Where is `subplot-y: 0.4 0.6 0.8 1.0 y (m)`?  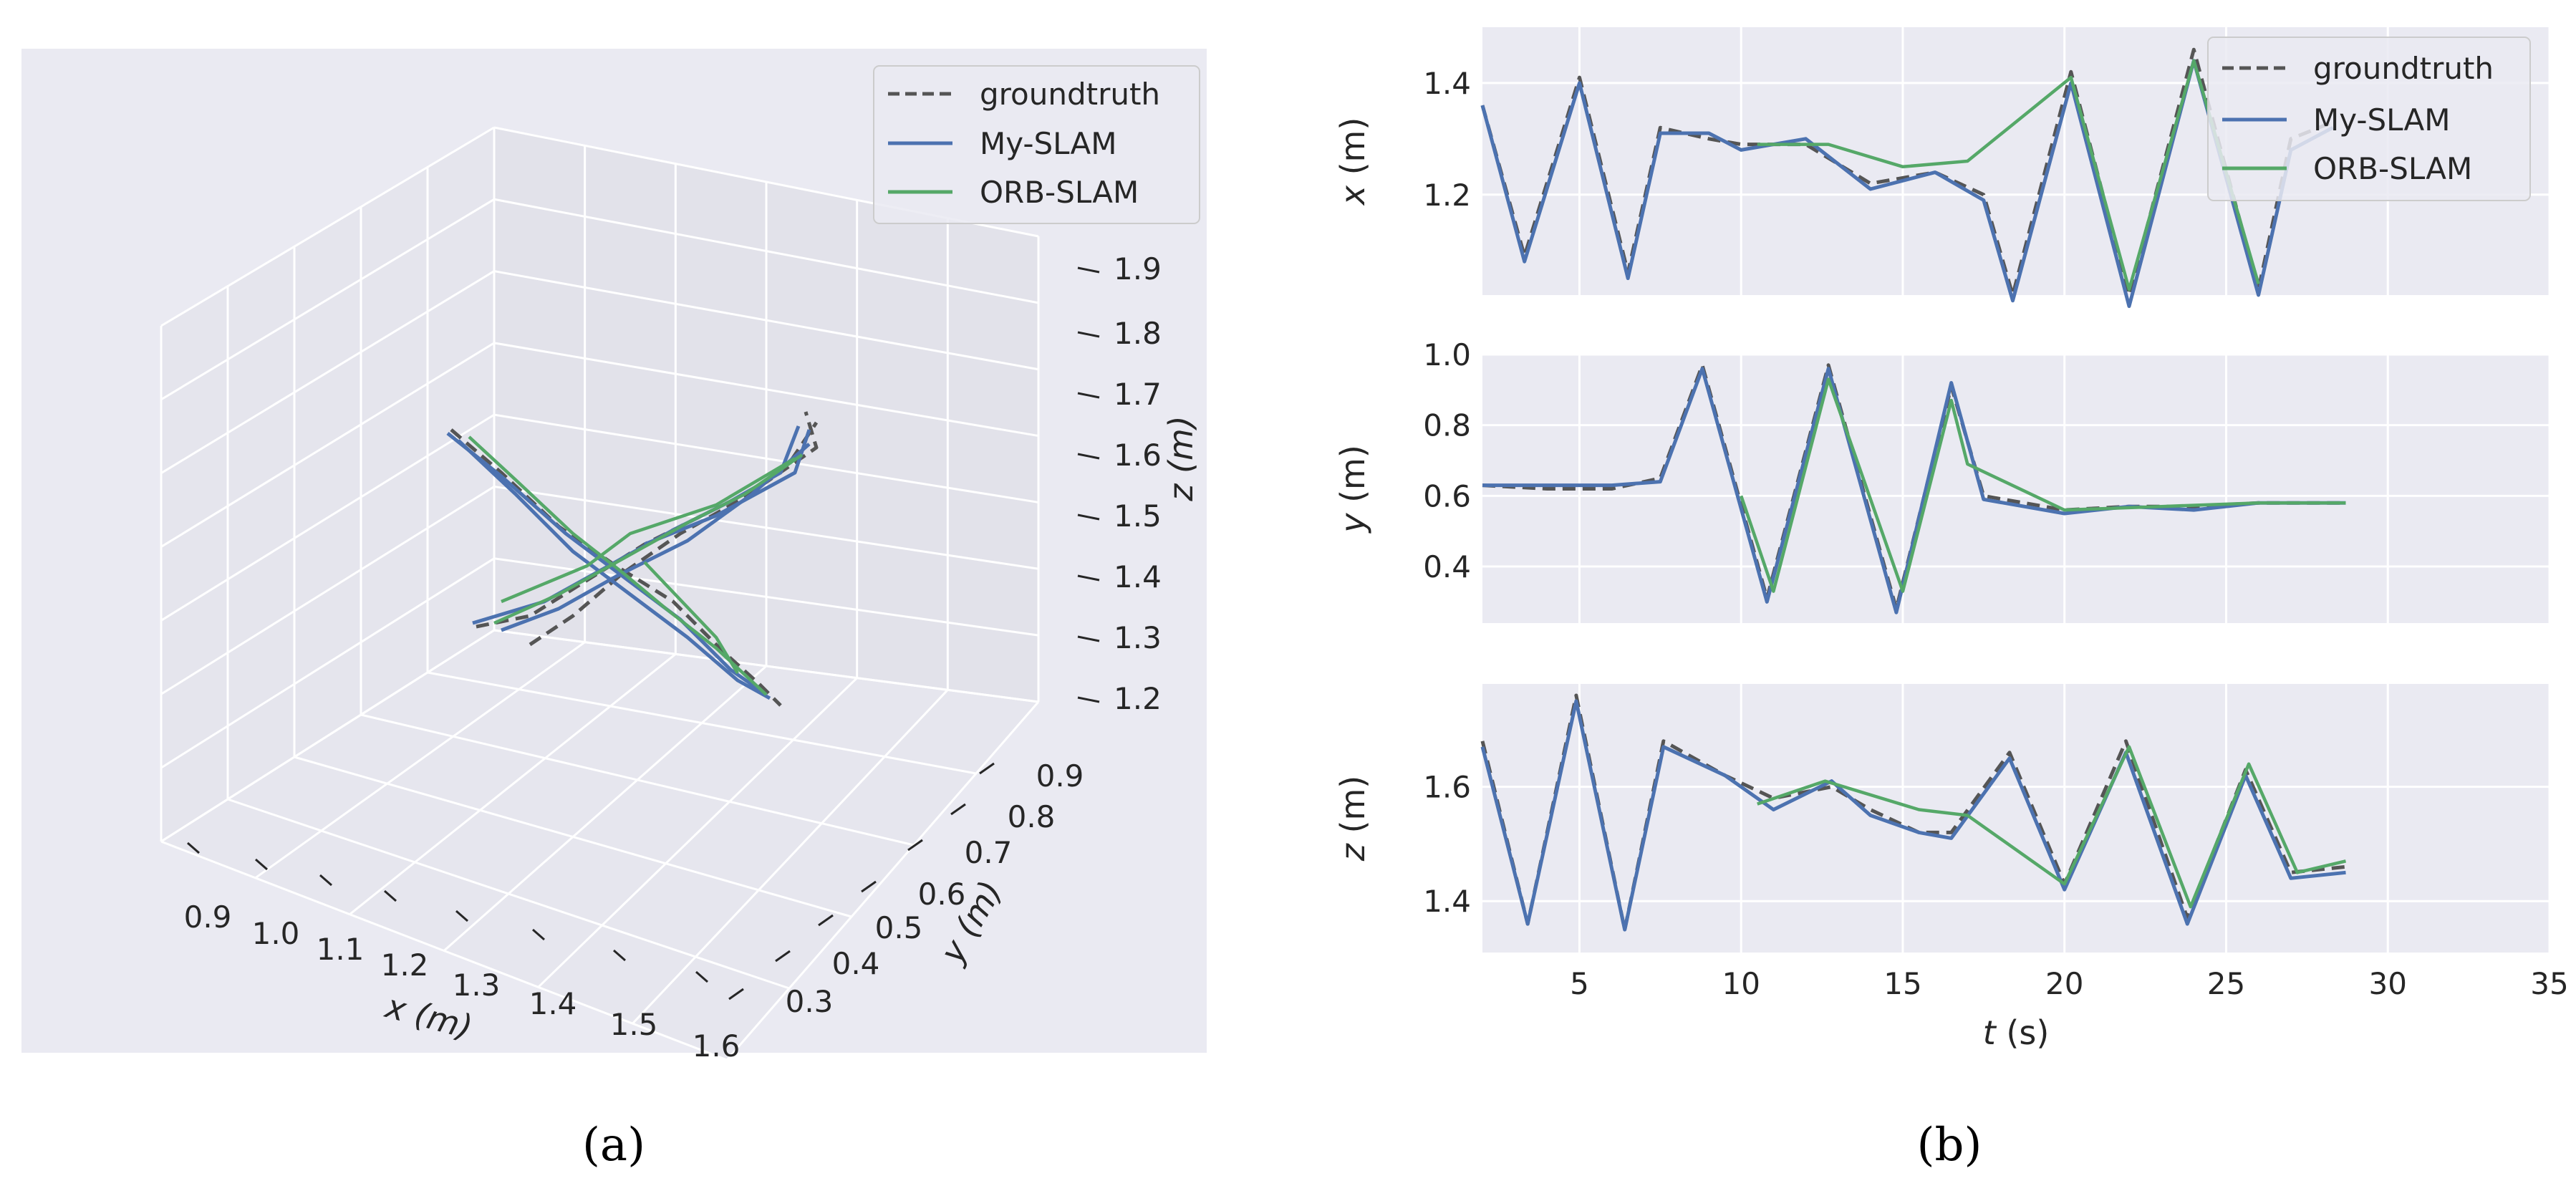 subplot-y: 0.4 0.6 0.8 1.0 y (m) is located at coordinates (1942, 480).